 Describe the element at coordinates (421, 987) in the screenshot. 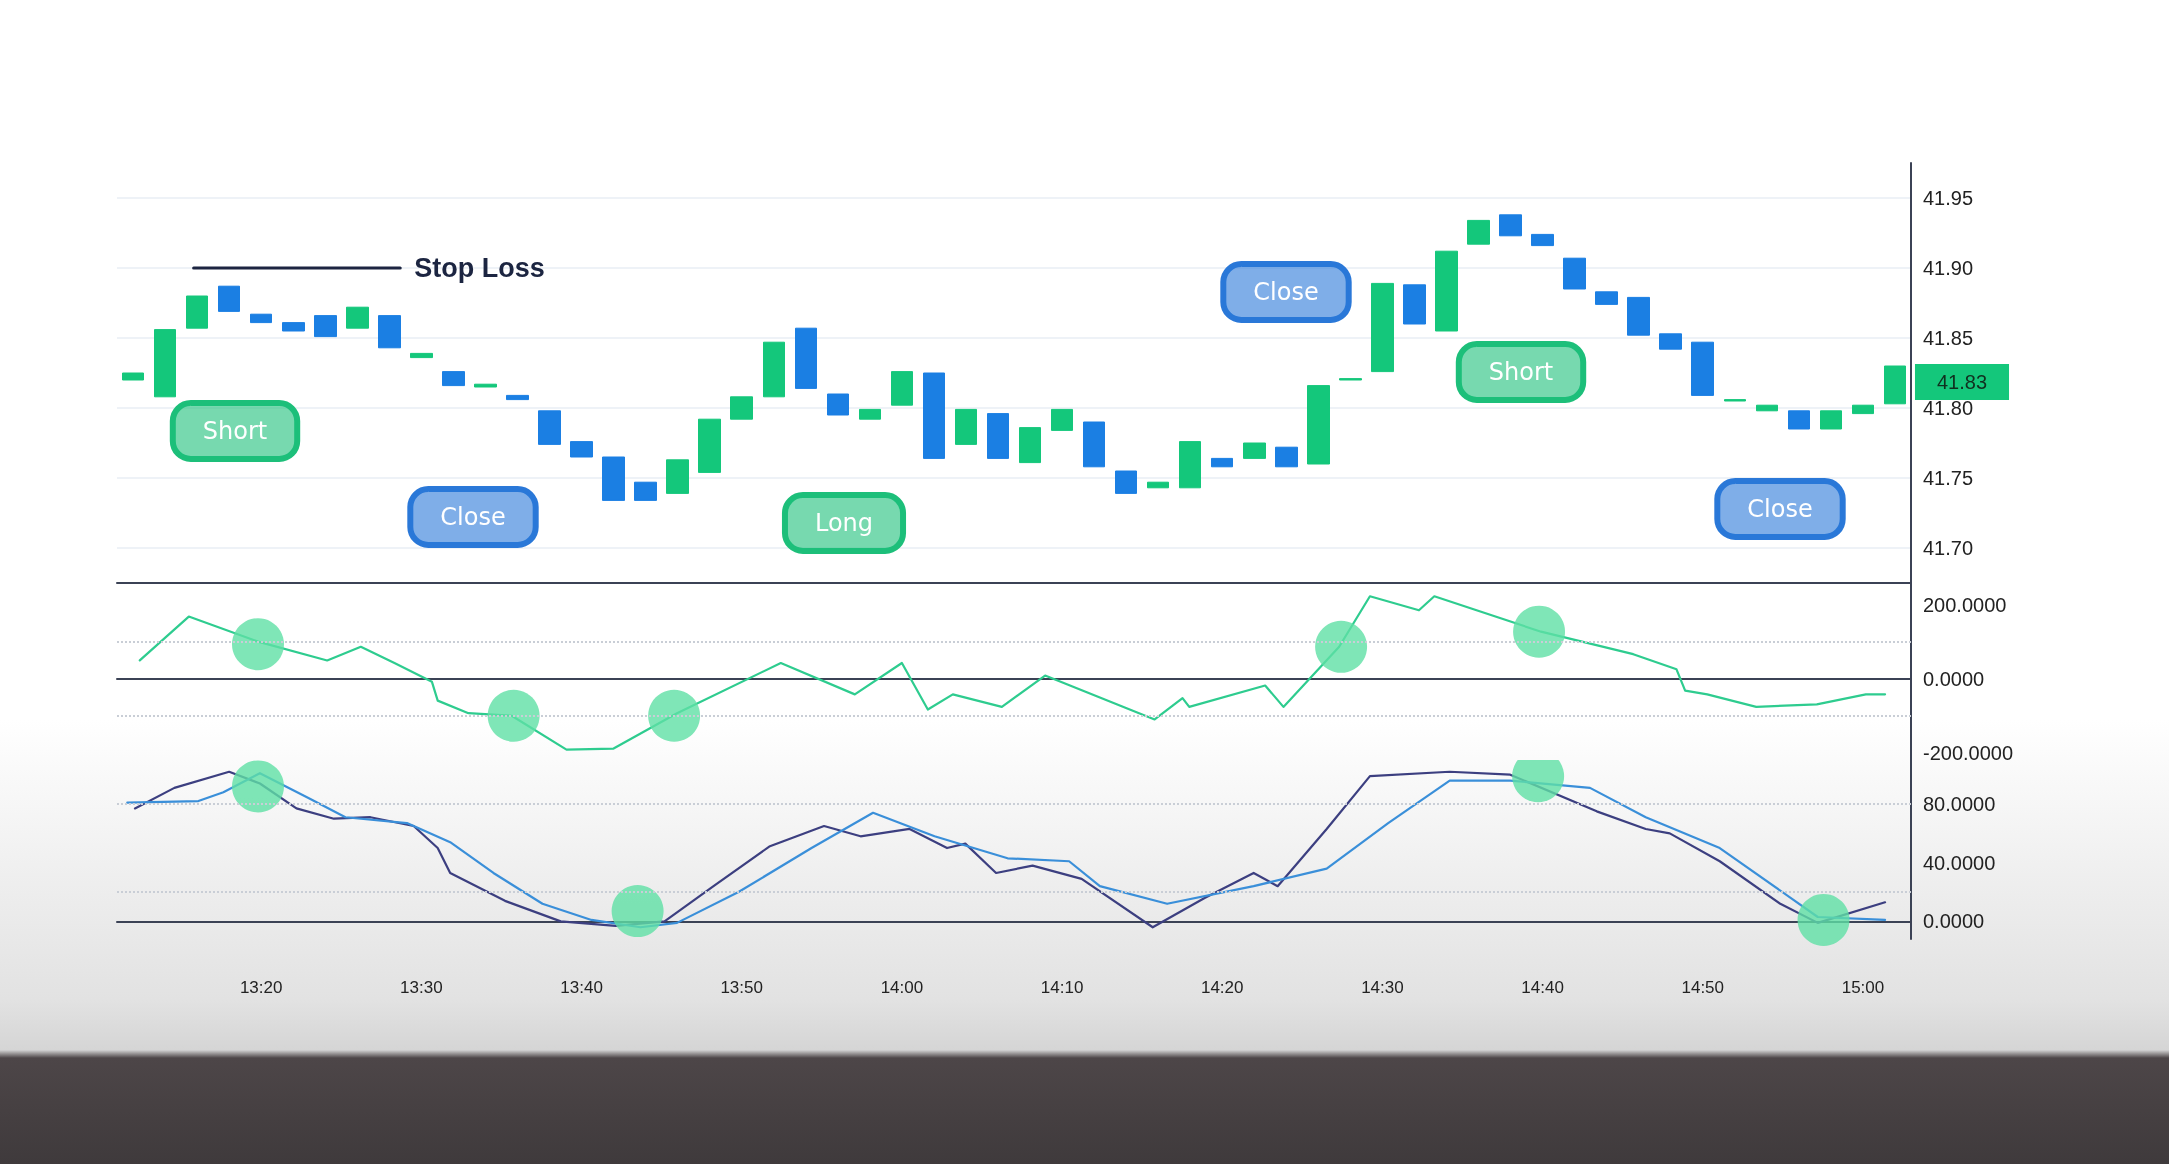

I see `x-tick-label: 13:30` at that location.